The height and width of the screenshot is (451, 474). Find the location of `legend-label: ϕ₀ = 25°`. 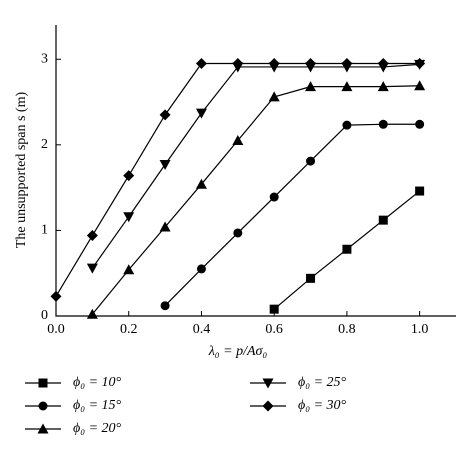

legend-label: ϕ₀ = 25° is located at coordinates (322, 382).